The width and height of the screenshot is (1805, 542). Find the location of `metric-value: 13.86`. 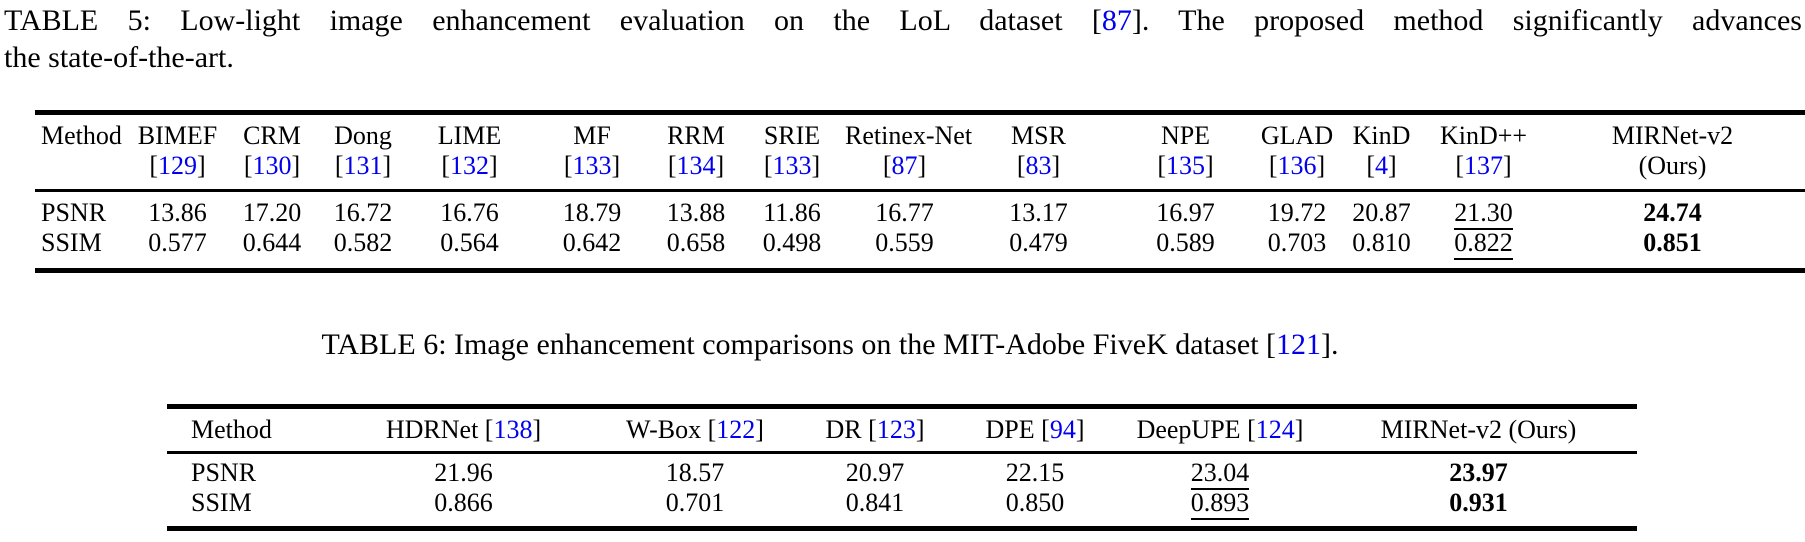

metric-value: 13.86 is located at coordinates (177, 212).